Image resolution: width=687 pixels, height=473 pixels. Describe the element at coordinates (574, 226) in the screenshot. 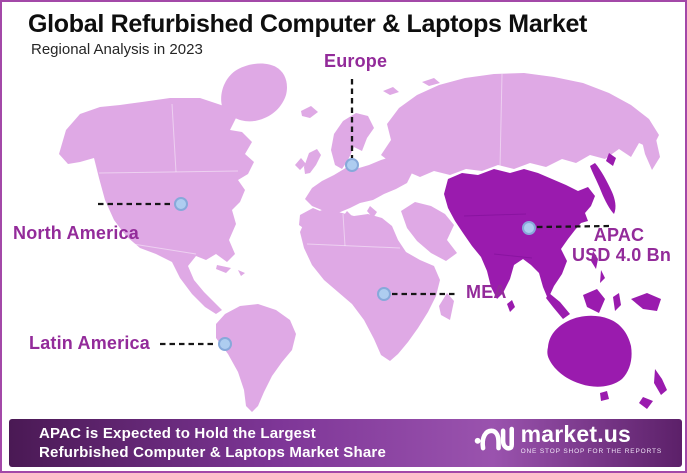

I see `apac-connector` at that location.